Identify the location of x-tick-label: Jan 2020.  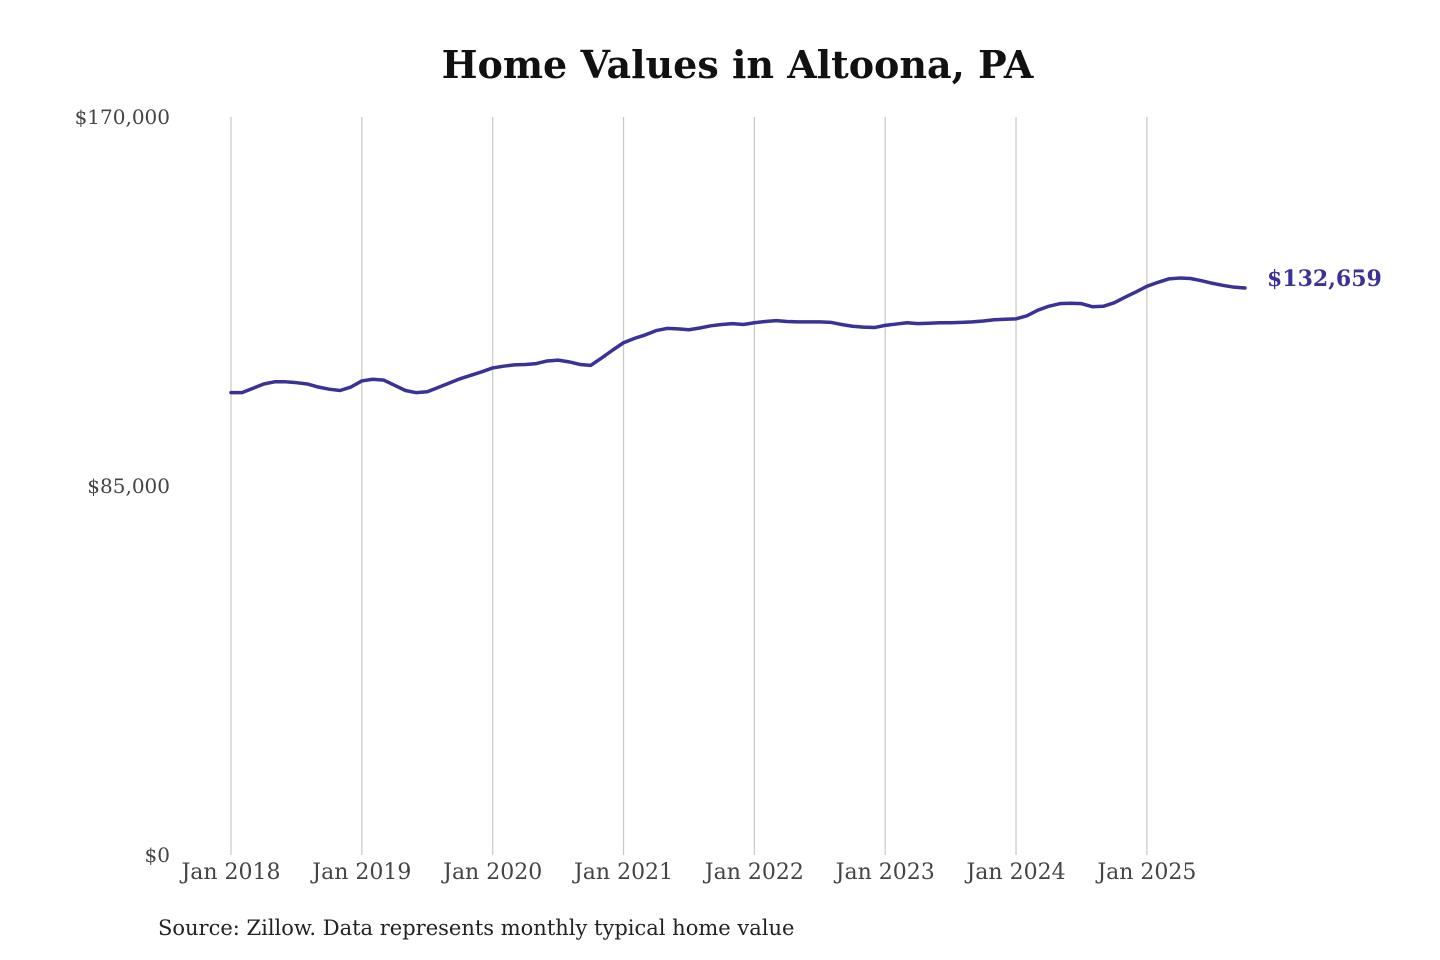
(491, 872).